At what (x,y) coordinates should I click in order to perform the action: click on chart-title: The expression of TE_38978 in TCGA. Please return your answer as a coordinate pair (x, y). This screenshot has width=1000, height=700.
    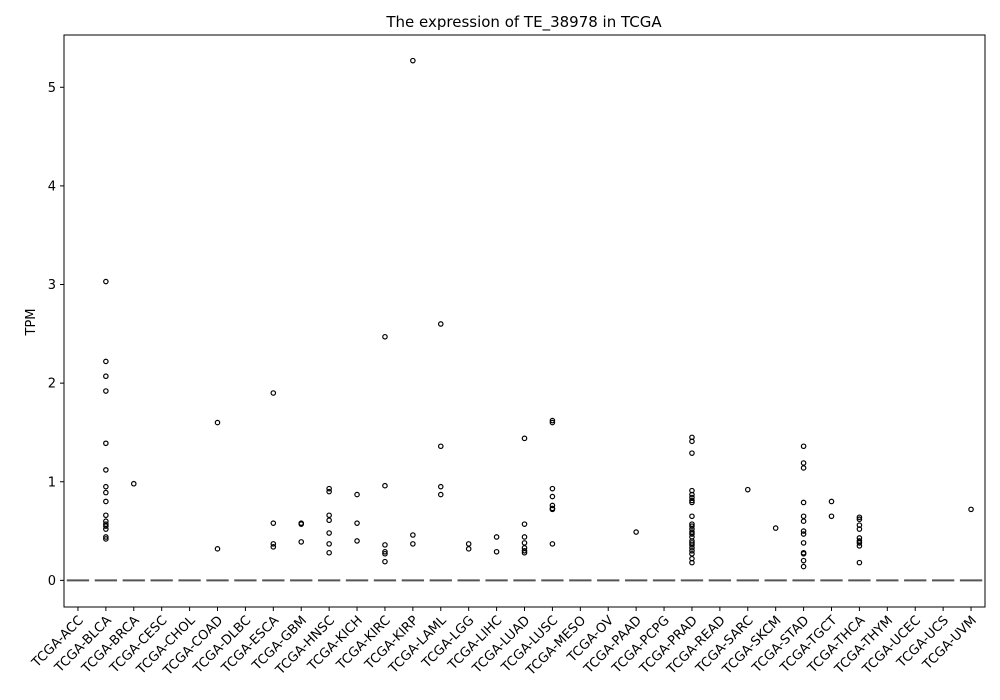
    Looking at the image, I should click on (523, 22).